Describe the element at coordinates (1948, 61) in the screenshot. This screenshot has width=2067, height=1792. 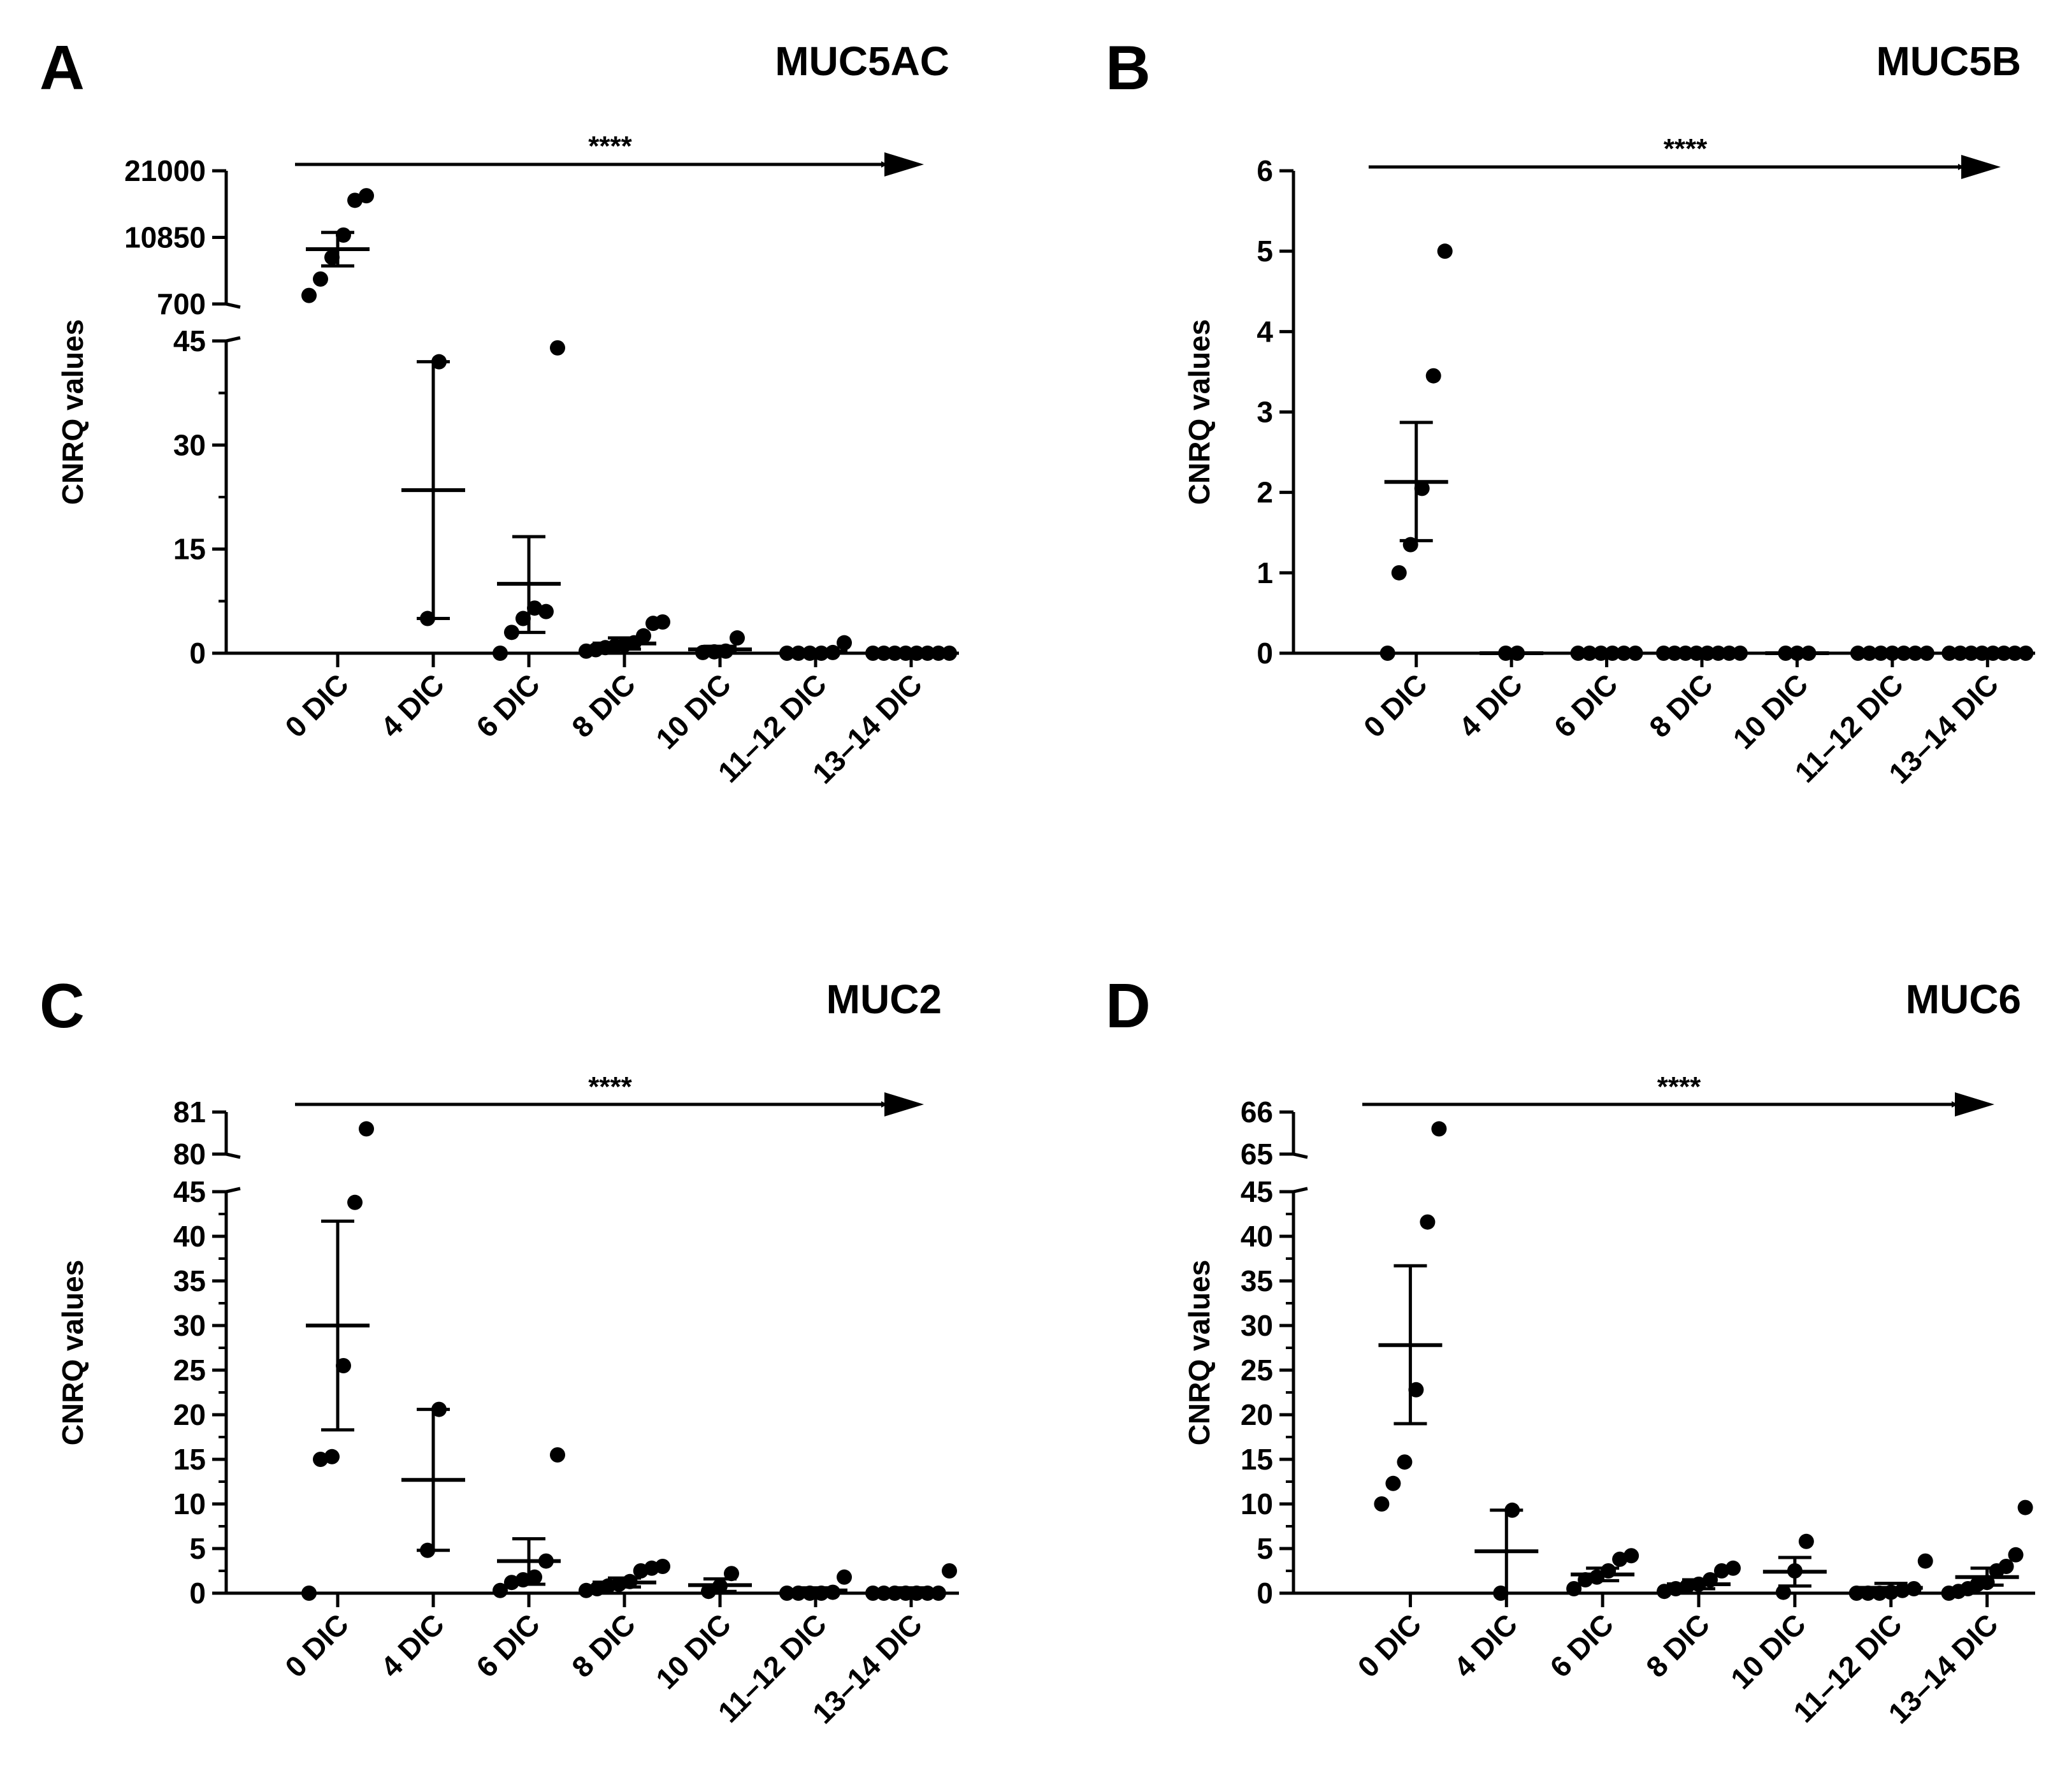
I see `panel-title-b: MUC5B` at that location.